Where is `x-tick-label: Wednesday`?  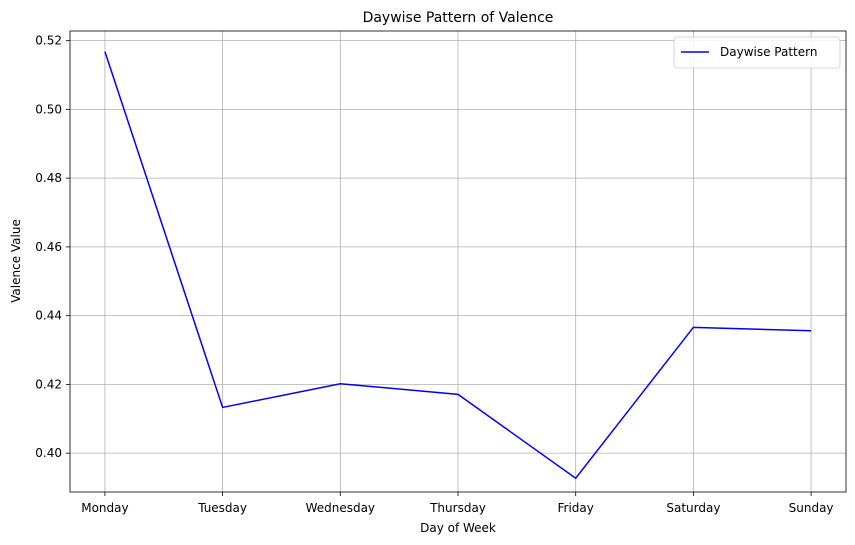 x-tick-label: Wednesday is located at coordinates (340, 508).